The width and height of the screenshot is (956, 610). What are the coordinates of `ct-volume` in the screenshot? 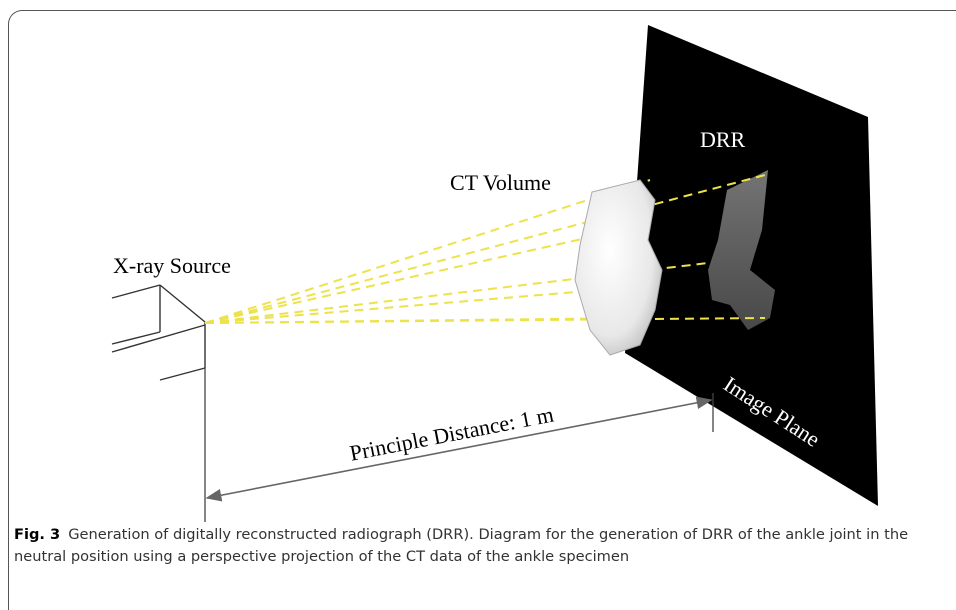 It's located at (618, 267).